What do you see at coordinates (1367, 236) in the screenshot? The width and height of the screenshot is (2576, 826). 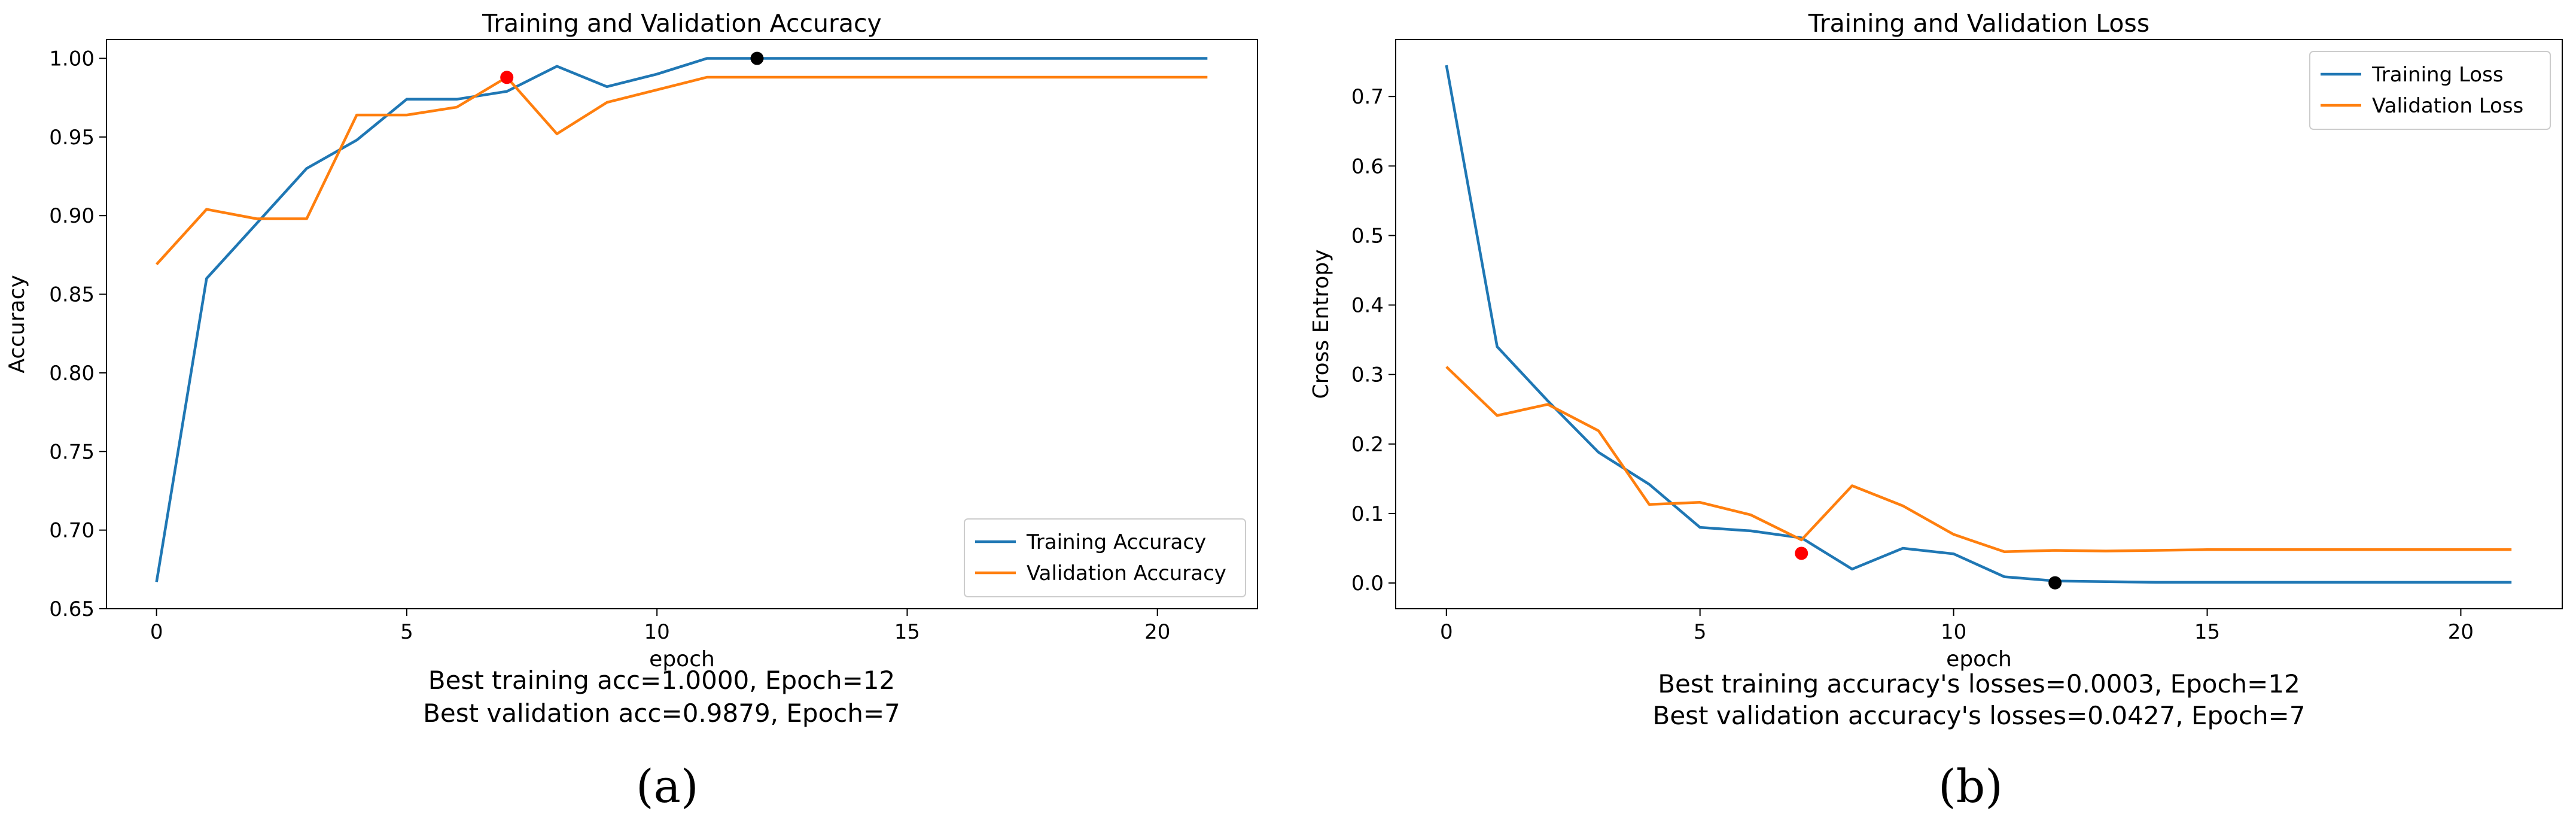 I see `y-tick-label: 0.5` at bounding box center [1367, 236].